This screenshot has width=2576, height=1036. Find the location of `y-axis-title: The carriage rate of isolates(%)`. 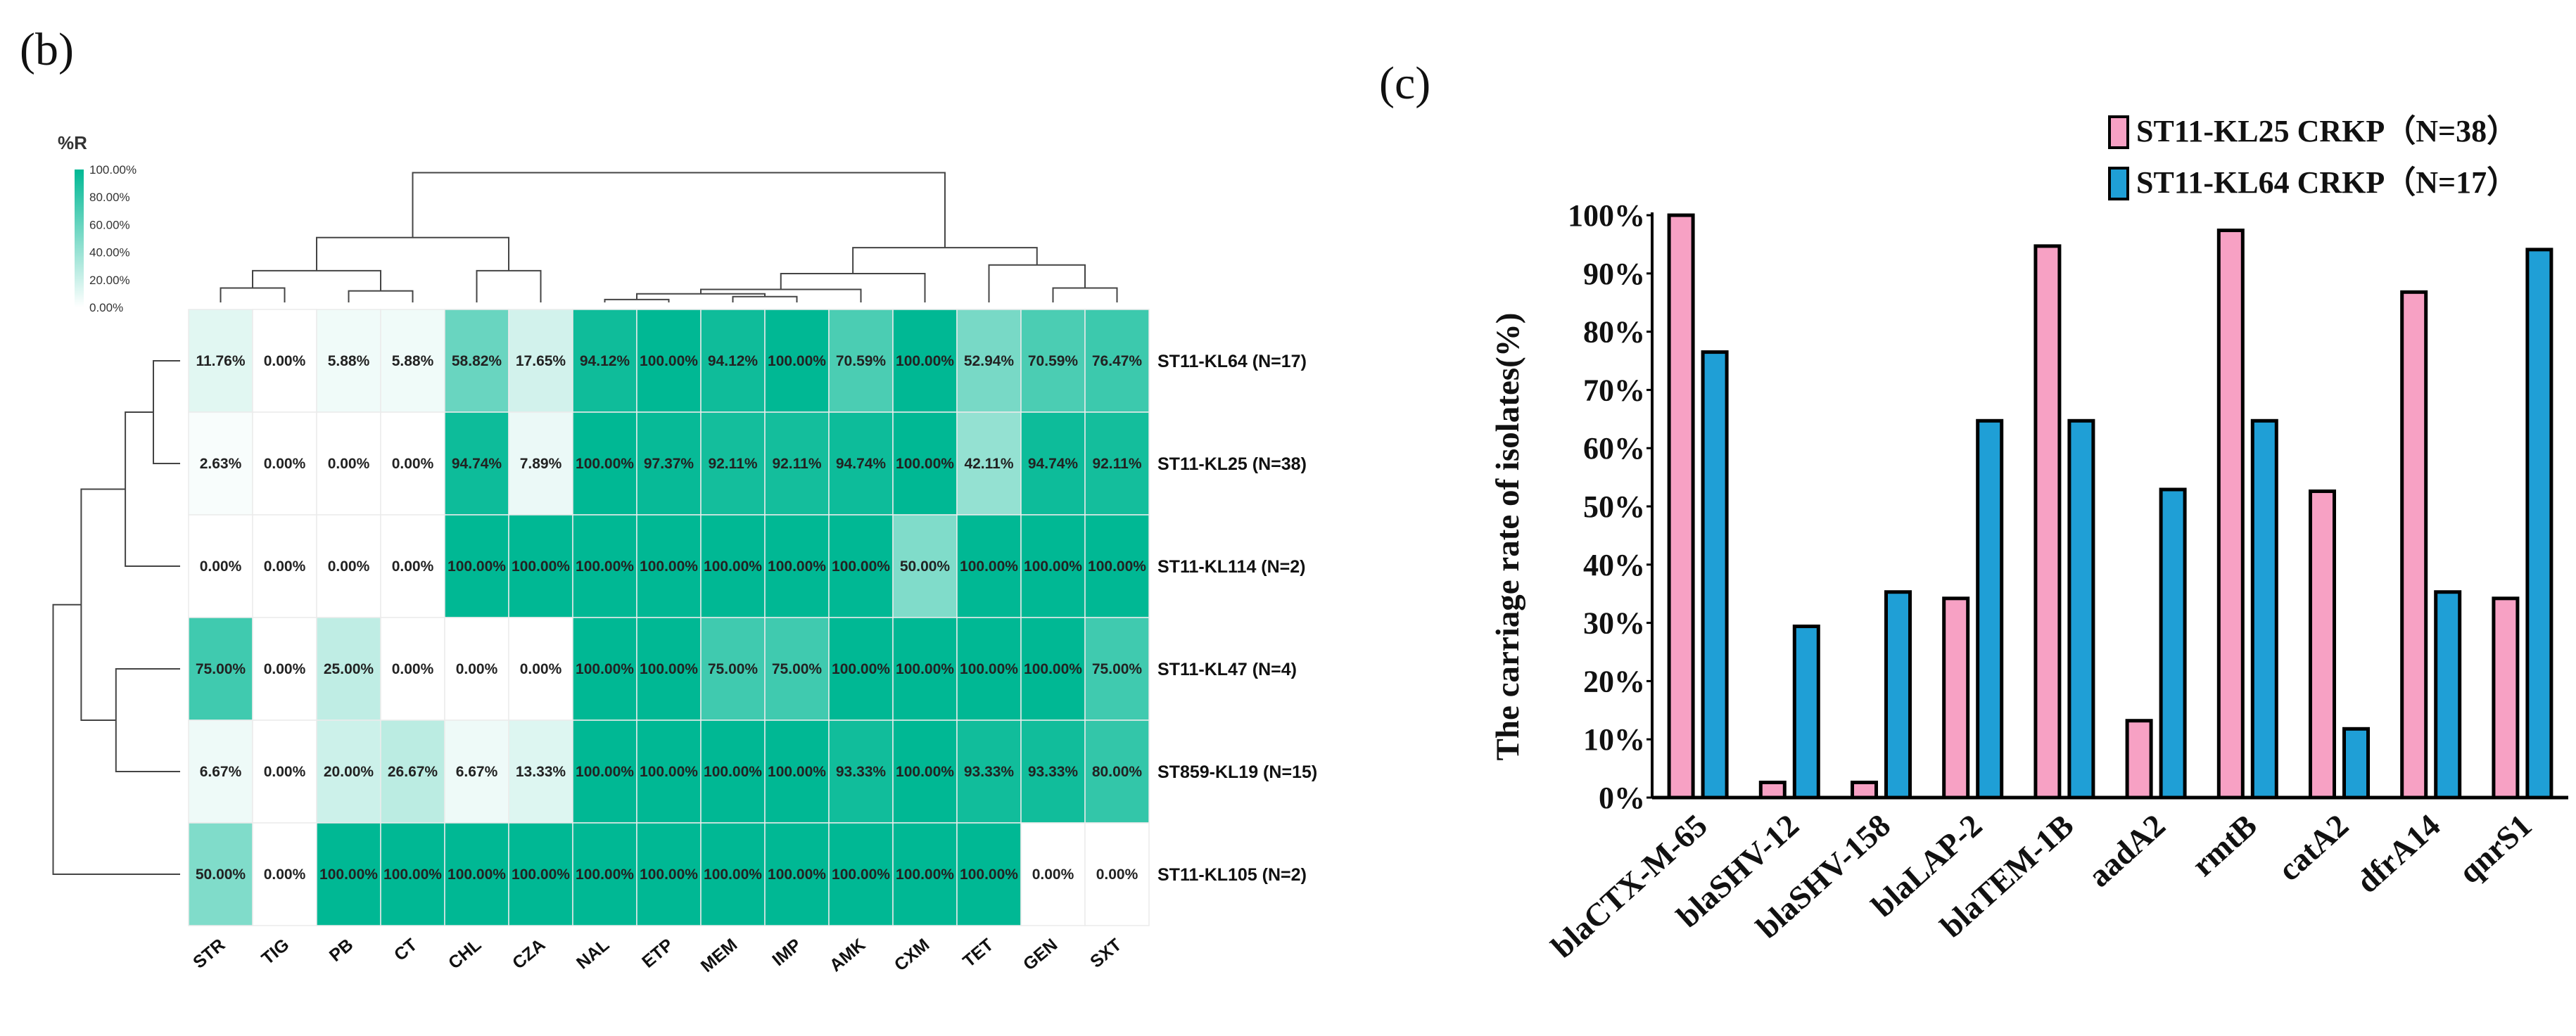

y-axis-title: The carriage rate of isolates(%) is located at coordinates (1508, 537).